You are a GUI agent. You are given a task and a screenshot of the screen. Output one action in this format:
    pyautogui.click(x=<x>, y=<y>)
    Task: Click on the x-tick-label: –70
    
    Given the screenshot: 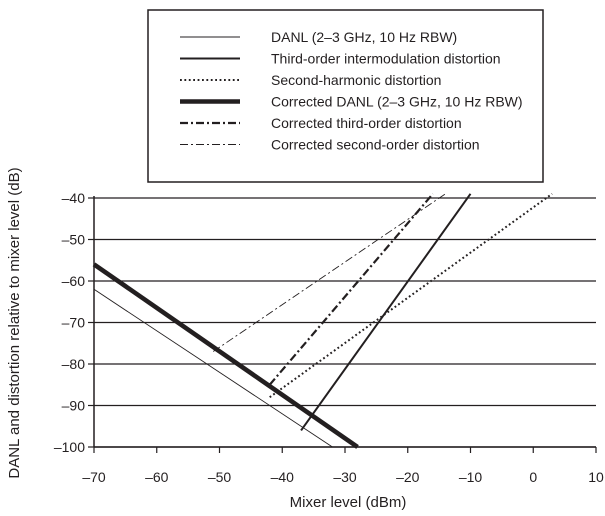 What is the action you would take?
    pyautogui.click(x=94, y=477)
    